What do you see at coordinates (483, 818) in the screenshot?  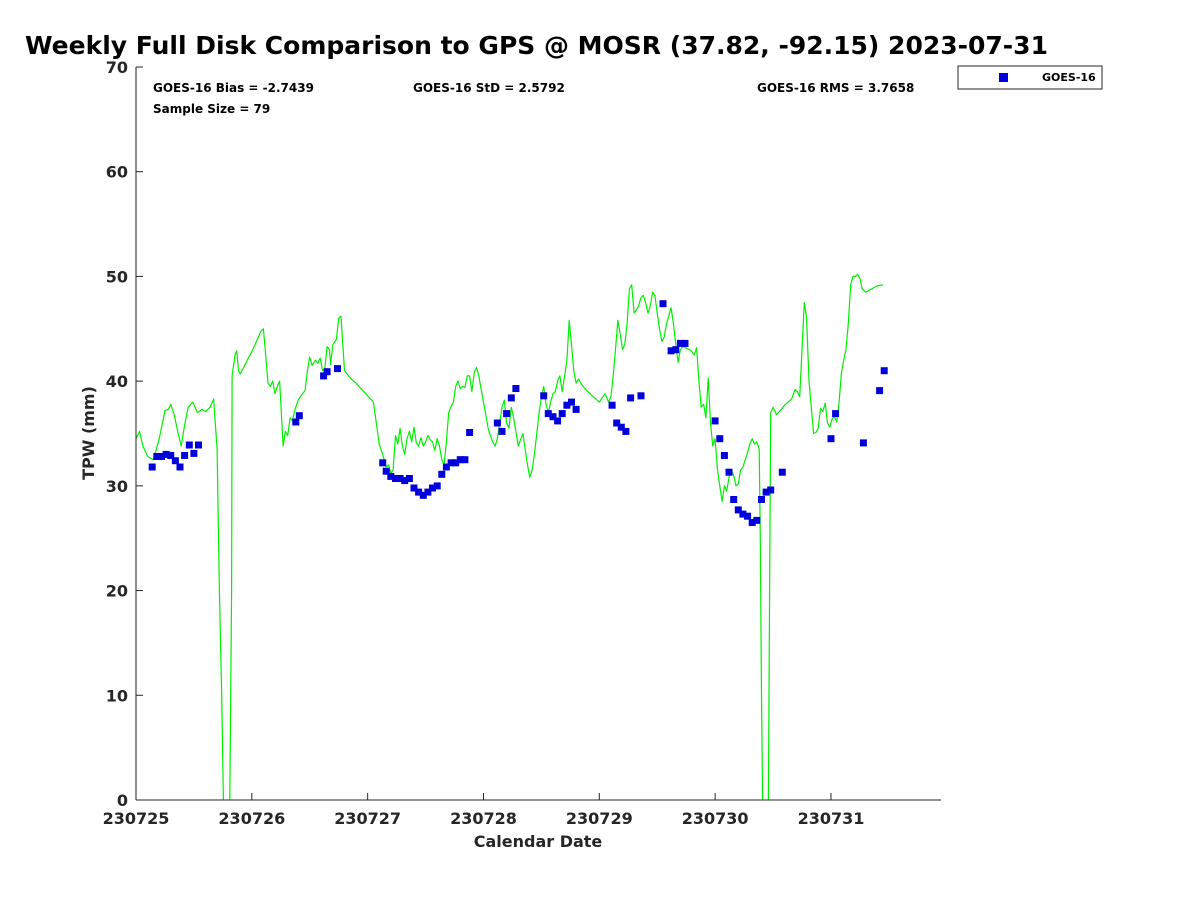 I see `x-tick-label: 230728` at bounding box center [483, 818].